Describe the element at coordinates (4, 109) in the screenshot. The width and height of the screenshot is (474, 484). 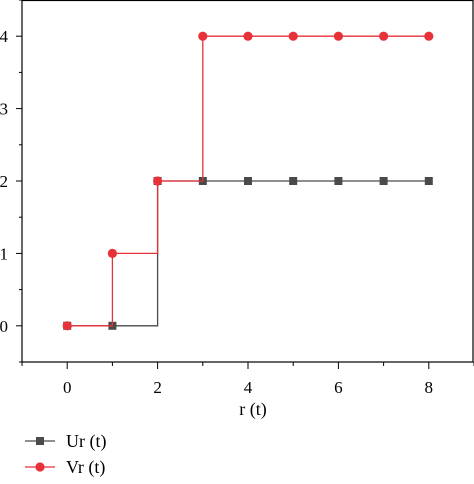
I see `y-tick-label: 3` at that location.